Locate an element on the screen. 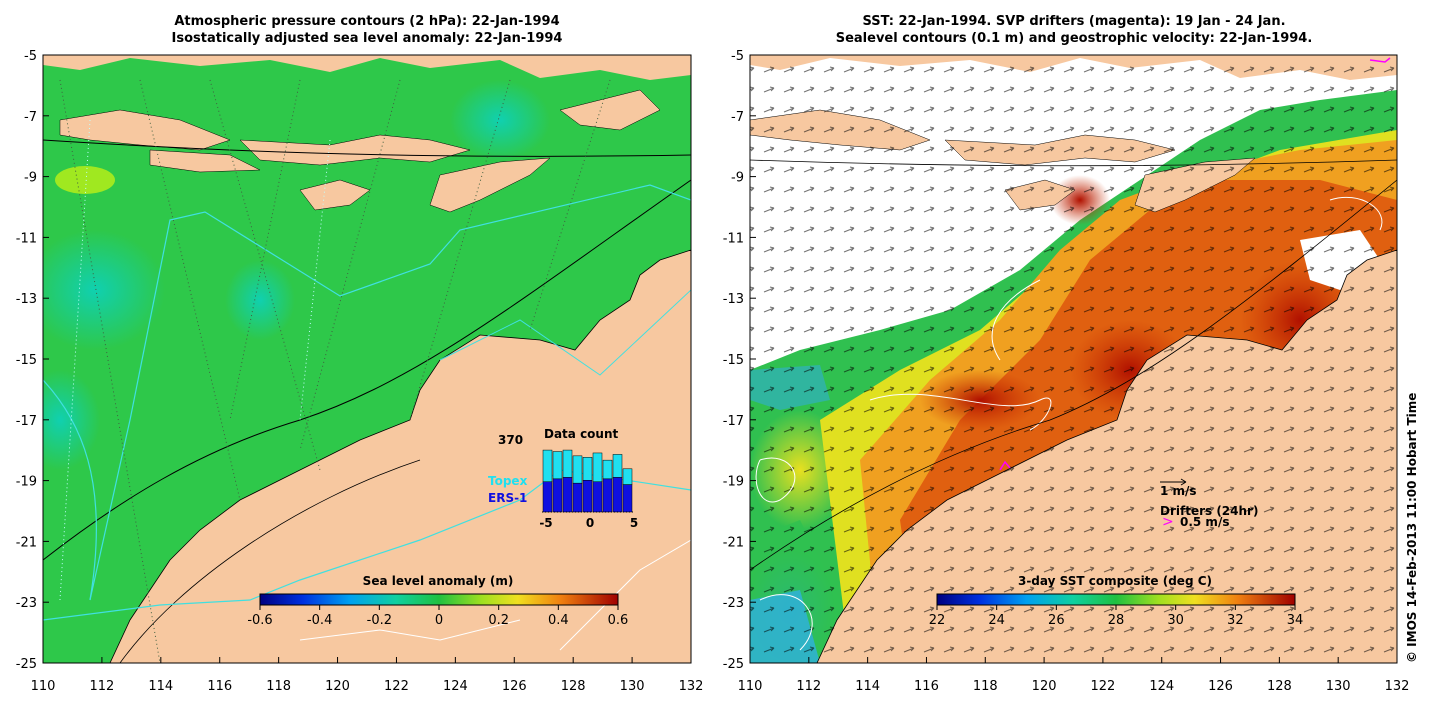 The height and width of the screenshot is (714, 1440). right-y-tick-label: -21 is located at coordinates (733, 542).